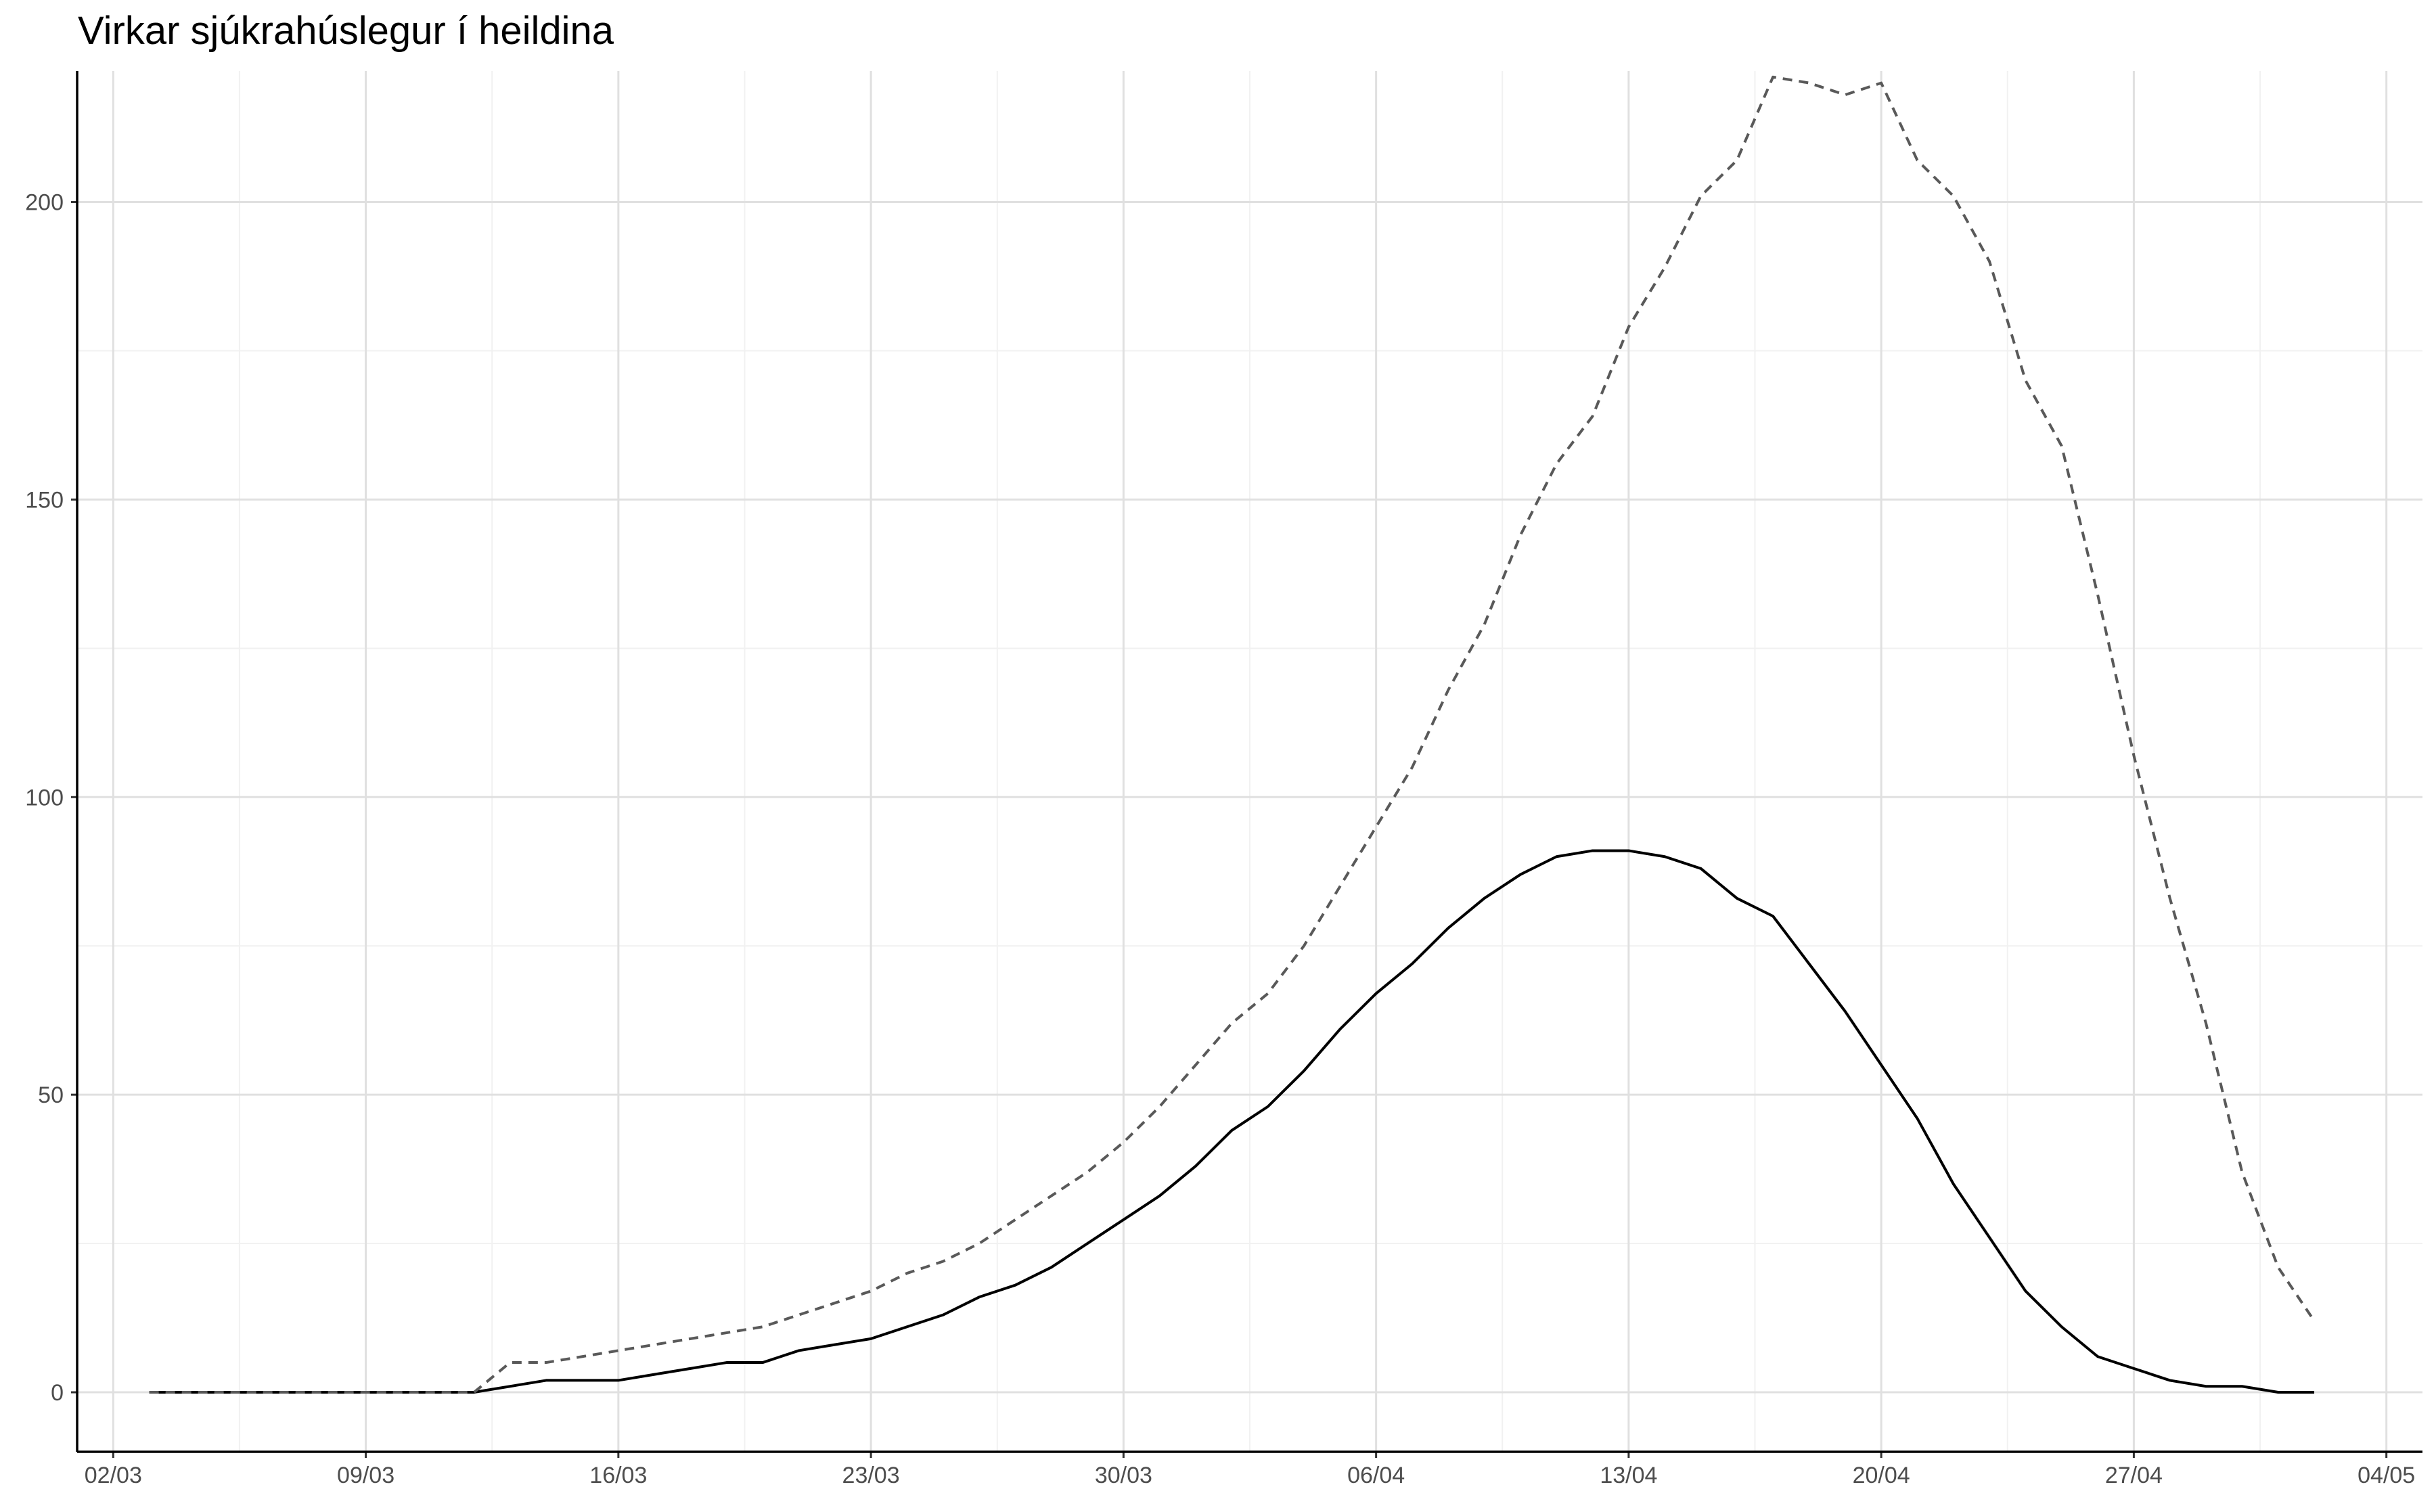 Image resolution: width=2436 pixels, height=1512 pixels. I want to click on y-tick-label: 150, so click(44, 500).